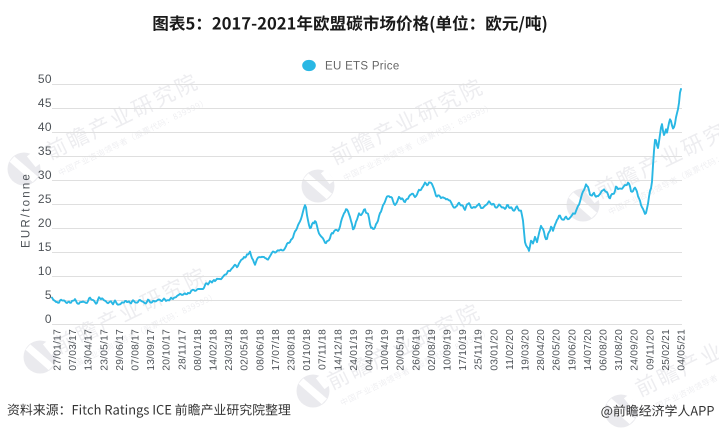  I want to click on svg-text: 26/06/19, so click(416, 350).